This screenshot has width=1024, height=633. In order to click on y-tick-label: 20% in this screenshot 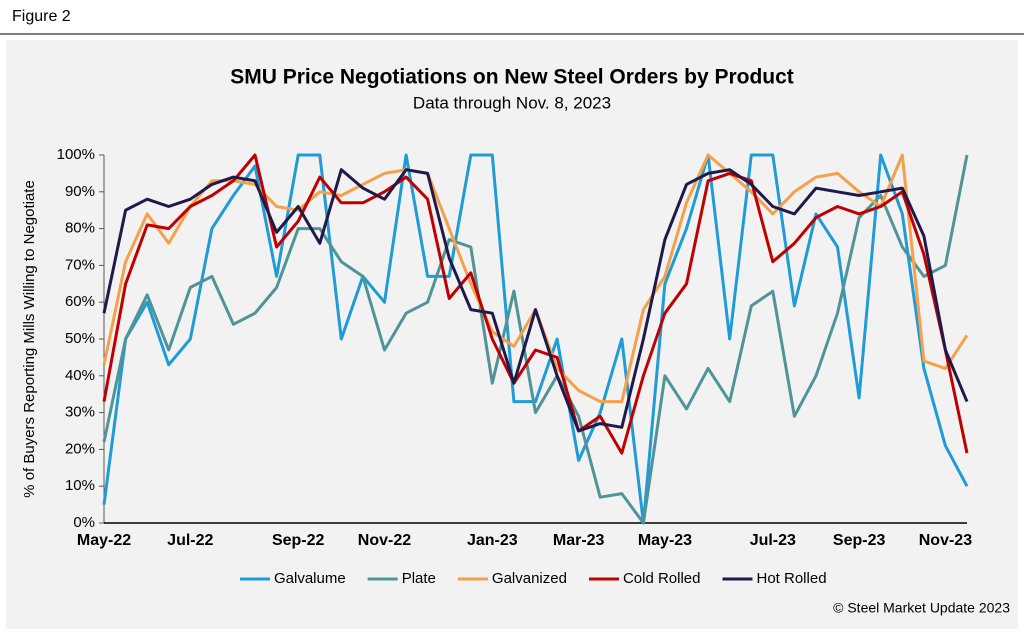, I will do `click(80, 448)`.